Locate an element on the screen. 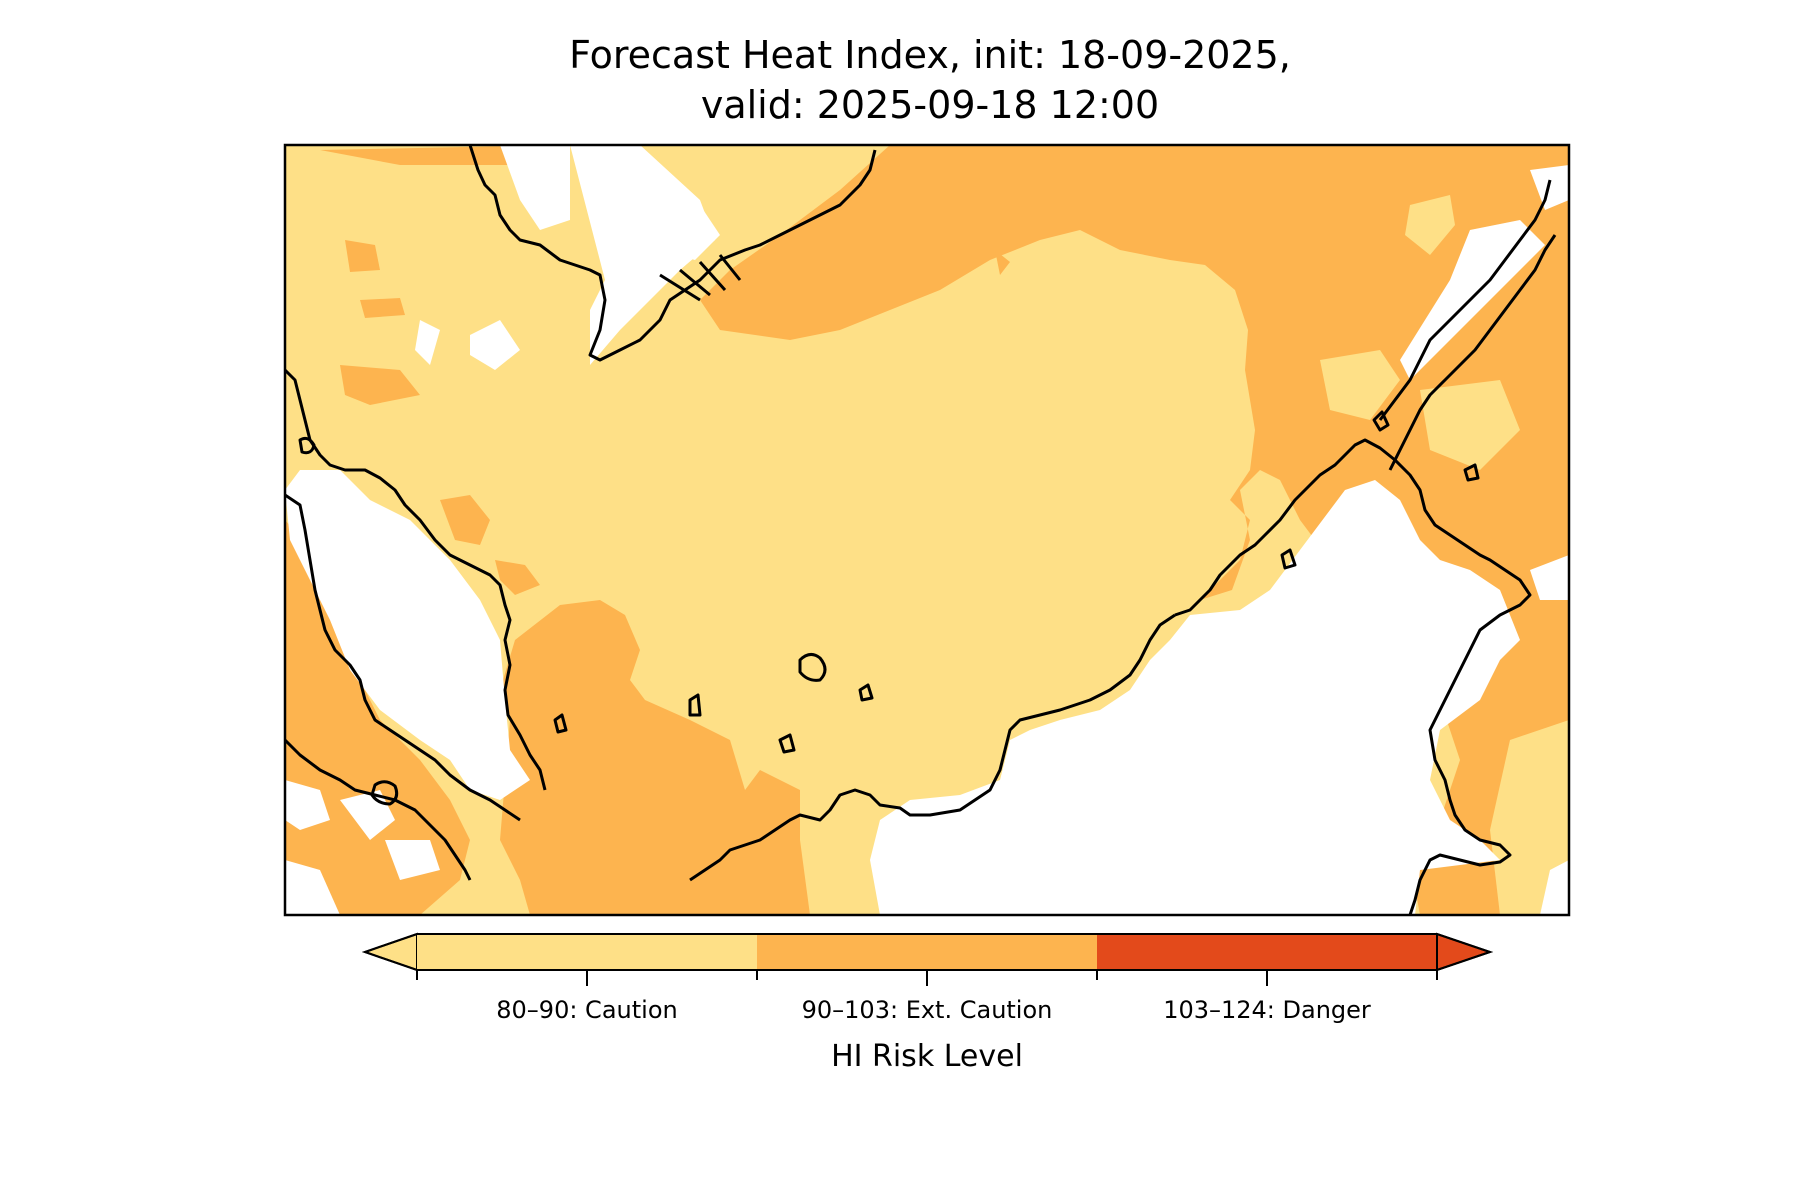 This screenshot has height=1200, width=1800. land-west-peninsula is located at coordinates (407, 635).